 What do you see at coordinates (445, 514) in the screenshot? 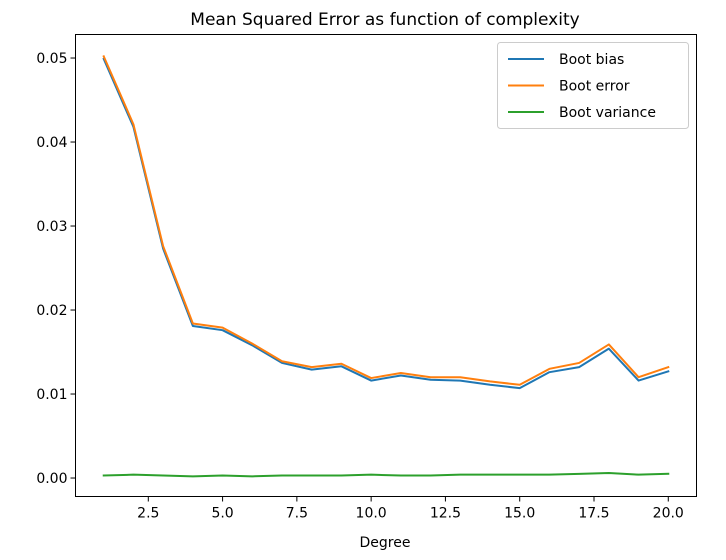
I see `x-tick-label: 12.5` at bounding box center [445, 514].